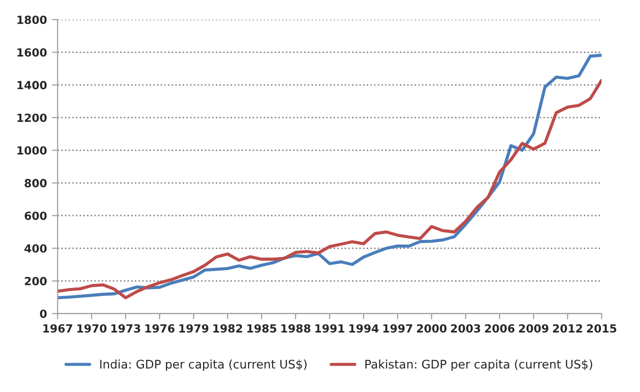 The height and width of the screenshot is (392, 640). What do you see at coordinates (35, 248) in the screenshot?
I see `y-tick-label: 400` at bounding box center [35, 248].